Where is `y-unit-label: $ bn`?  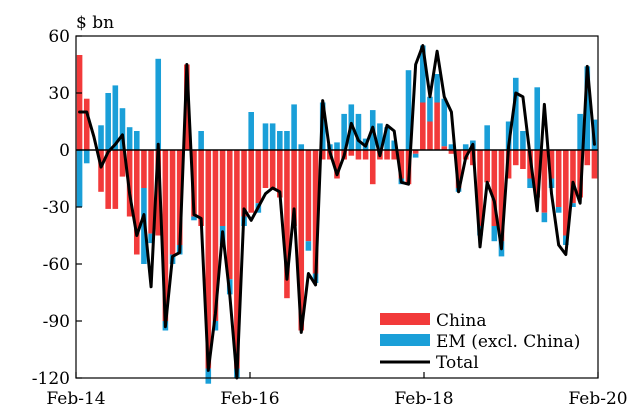
y-unit-label: $ bn is located at coordinates (95, 23).